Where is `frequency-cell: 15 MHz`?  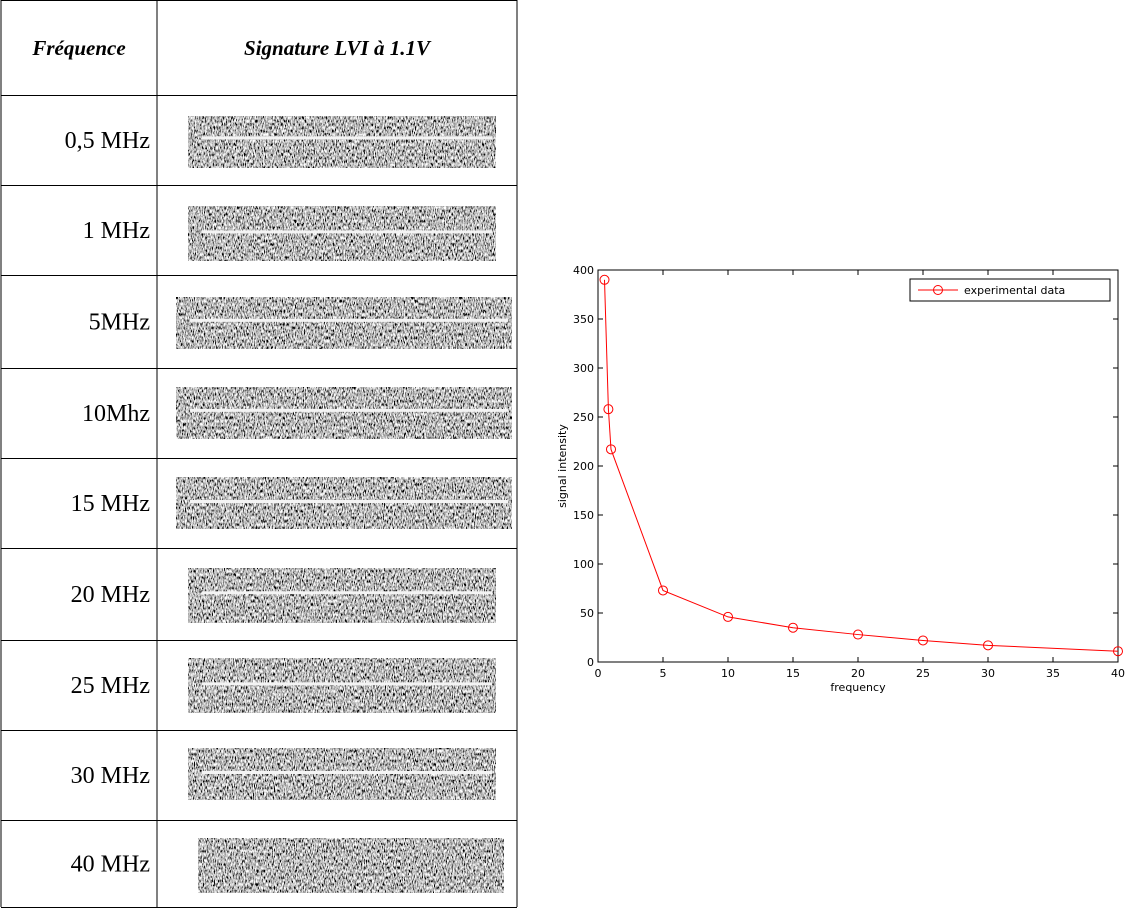 frequency-cell: 15 MHz is located at coordinates (110, 504).